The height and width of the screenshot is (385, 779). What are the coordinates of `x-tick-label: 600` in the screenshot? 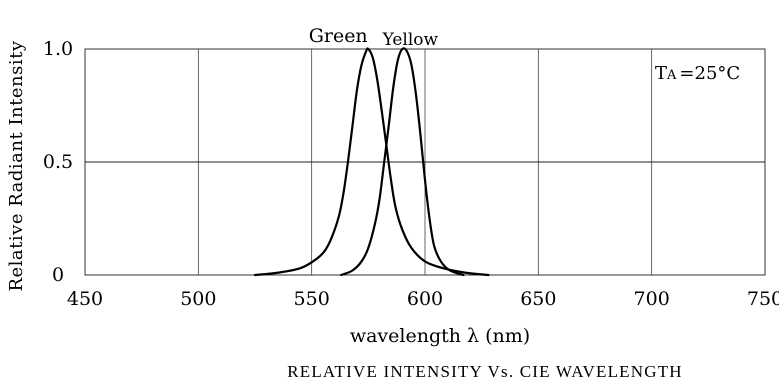 It's located at (425, 299).